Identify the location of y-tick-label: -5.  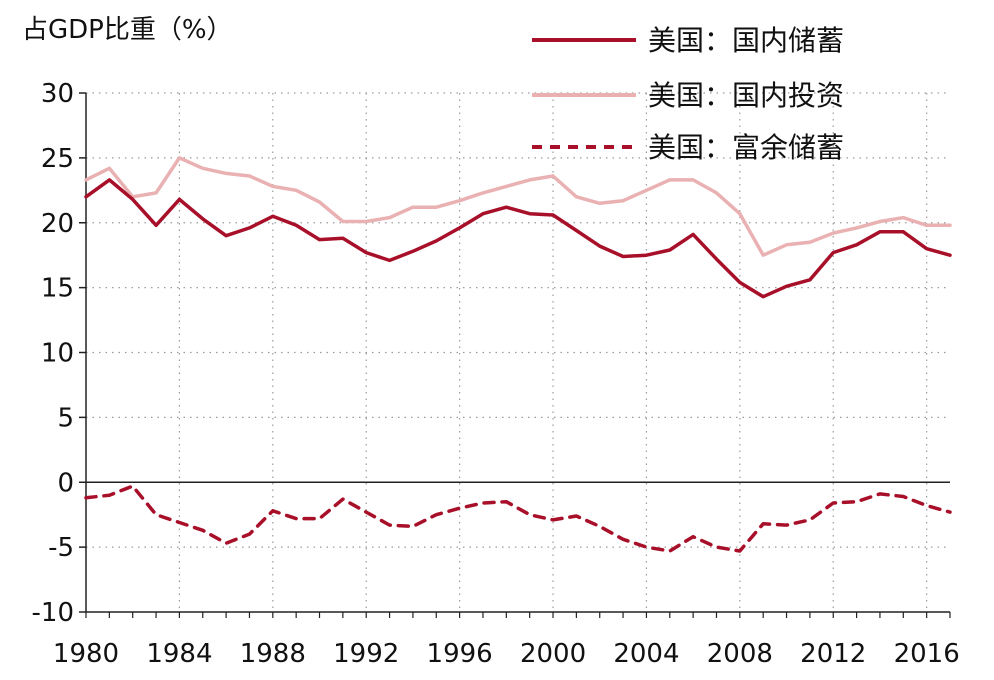
(61, 548).